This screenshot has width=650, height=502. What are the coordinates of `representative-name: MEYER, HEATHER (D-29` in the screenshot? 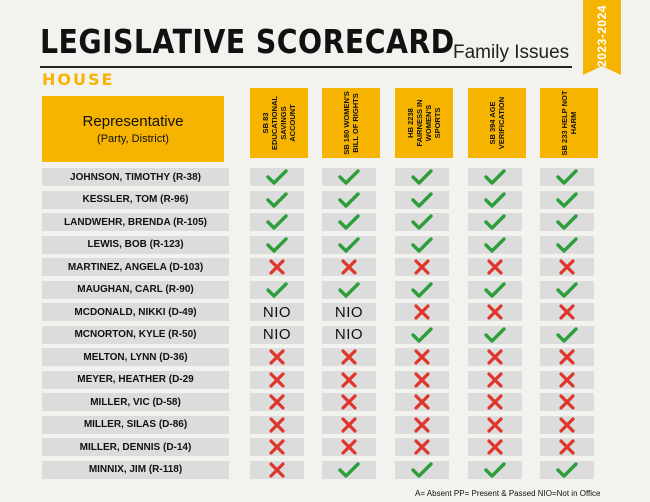 It's located at (135, 379).